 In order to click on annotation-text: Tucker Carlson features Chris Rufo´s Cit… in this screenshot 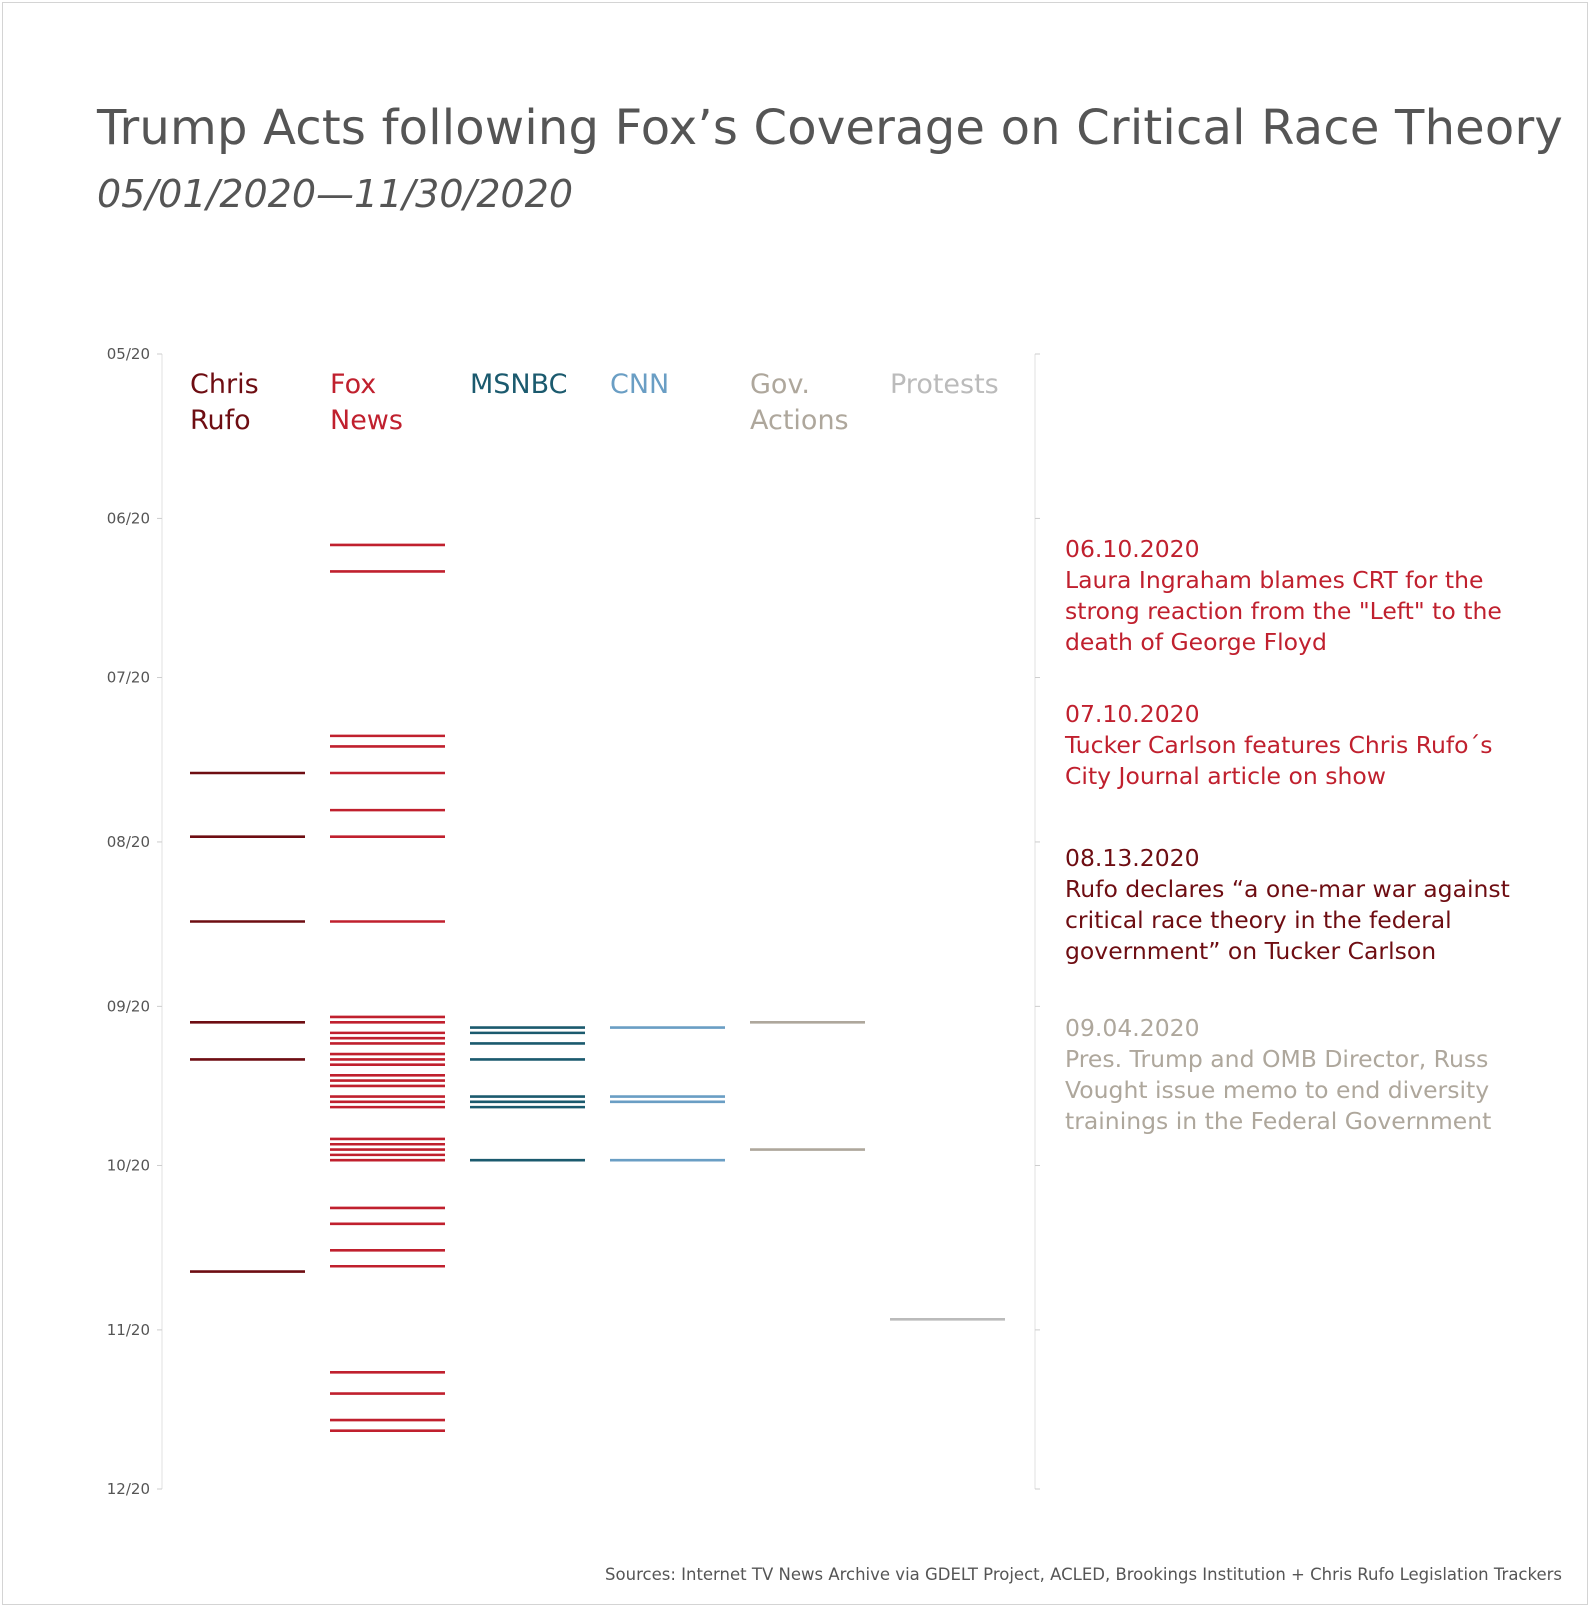, I will do `click(1279, 760)`.